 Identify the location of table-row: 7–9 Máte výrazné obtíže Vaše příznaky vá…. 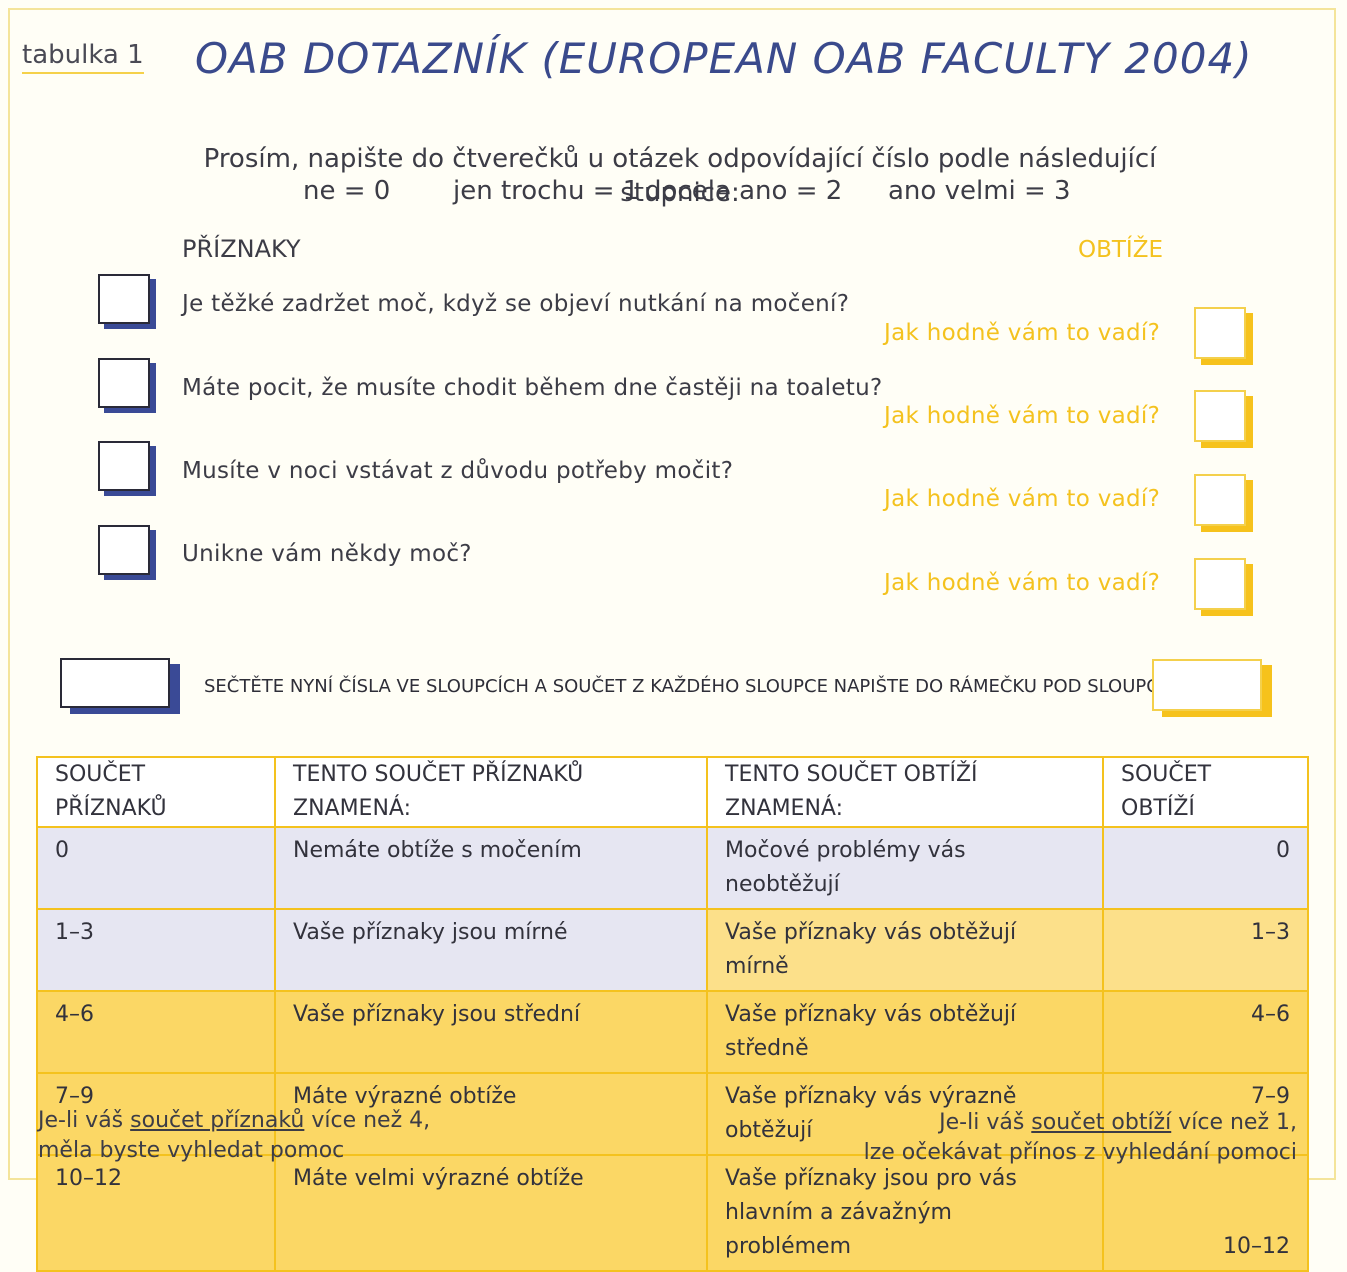
(672, 1114).